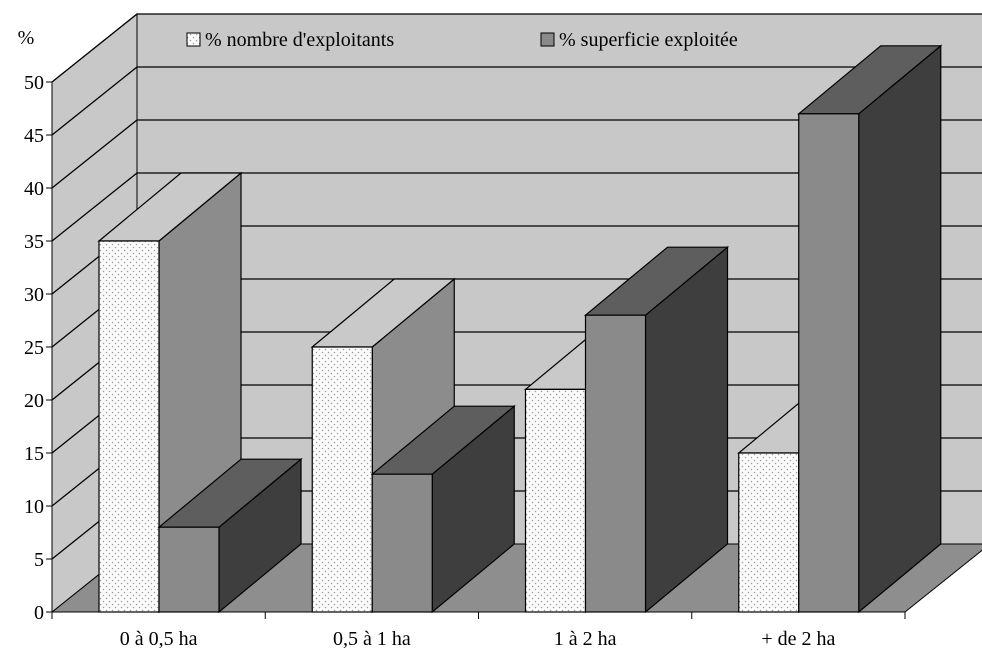 The height and width of the screenshot is (657, 982). I want to click on x-axis: 0 à 0,5 ha 0,5 à 1 ha 1 à 2 ha + de 2 ha, so click(478, 630).